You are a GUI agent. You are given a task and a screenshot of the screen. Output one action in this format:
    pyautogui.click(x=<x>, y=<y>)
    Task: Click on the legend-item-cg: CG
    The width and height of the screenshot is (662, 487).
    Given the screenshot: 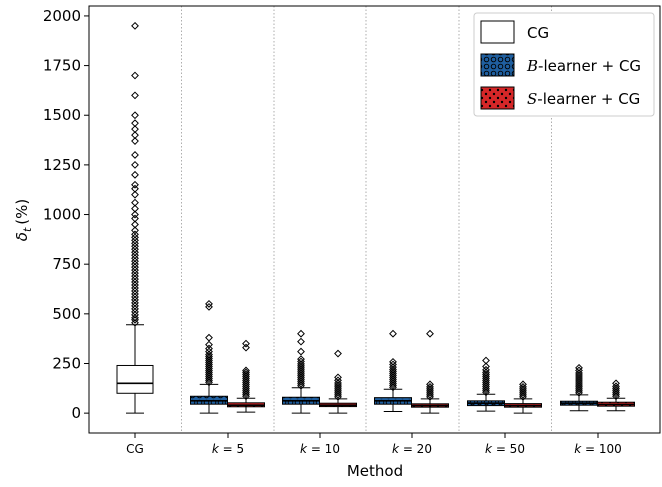 What is the action you would take?
    pyautogui.click(x=514, y=32)
    